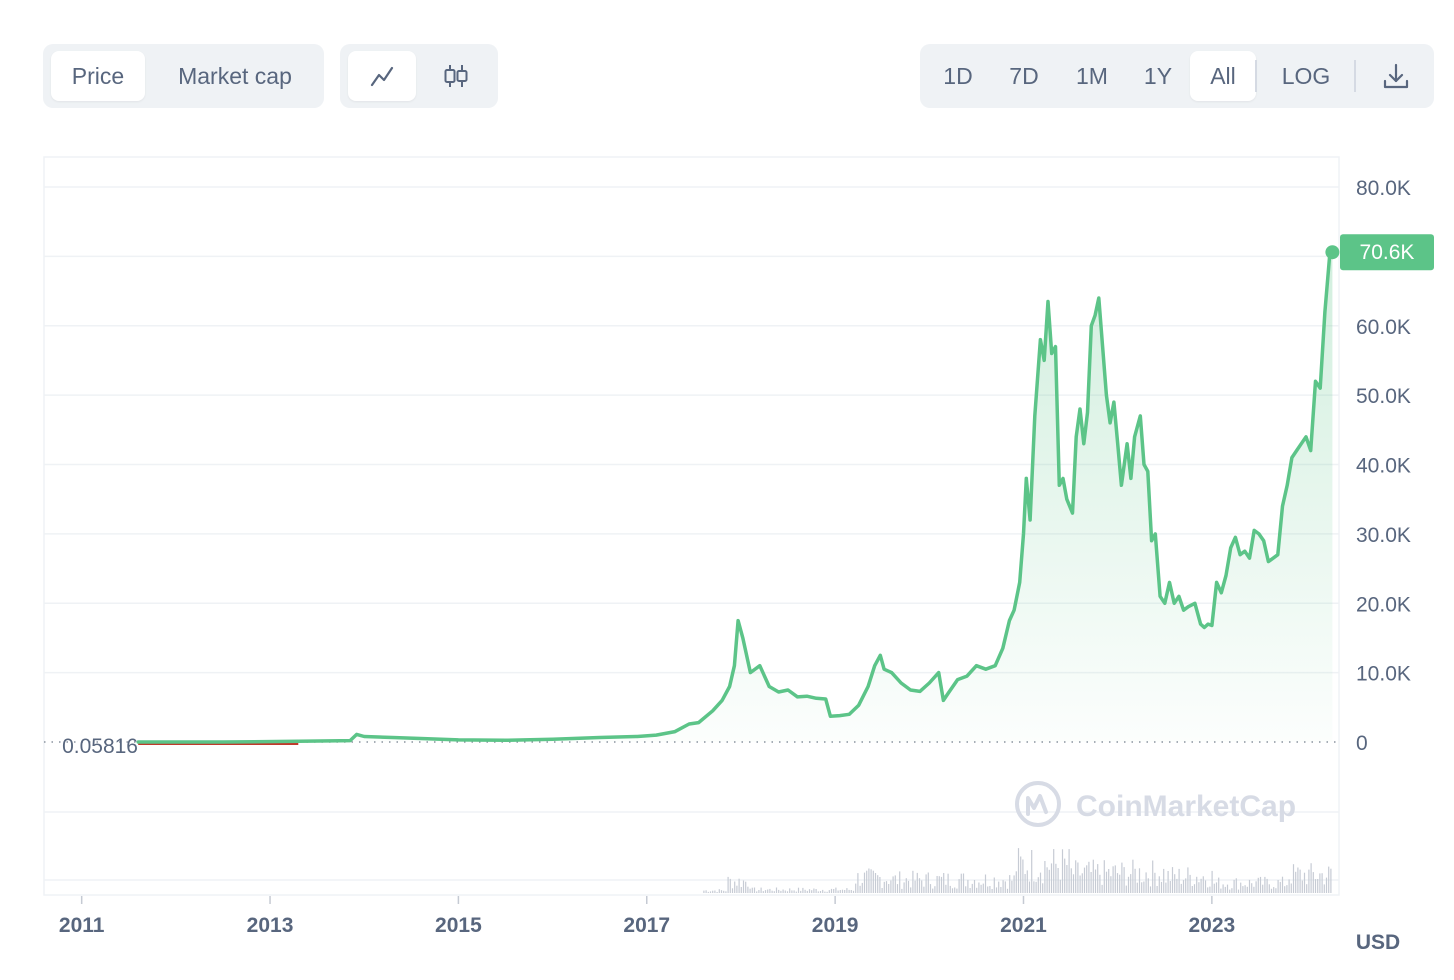 The width and height of the screenshot is (1454, 980). I want to click on log-divider, so click(1355, 76).